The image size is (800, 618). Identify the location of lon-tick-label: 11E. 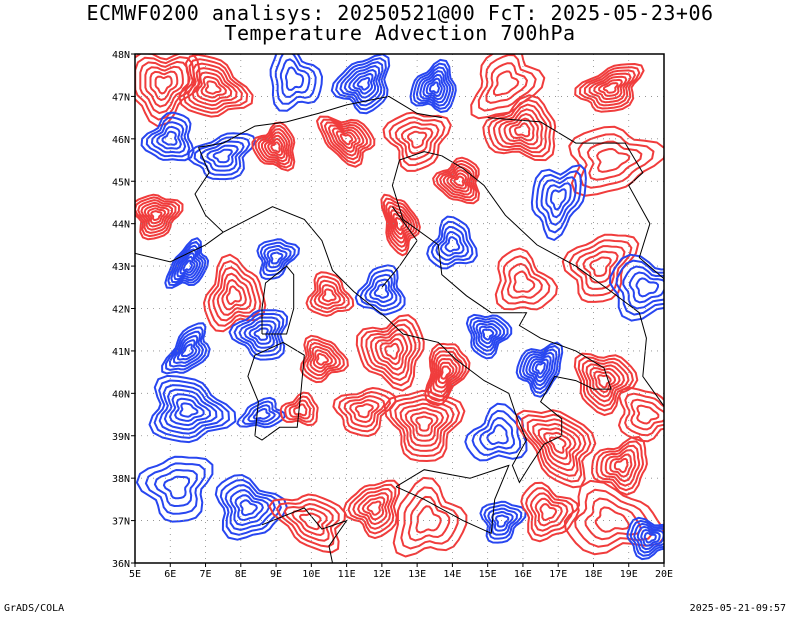
(347, 574).